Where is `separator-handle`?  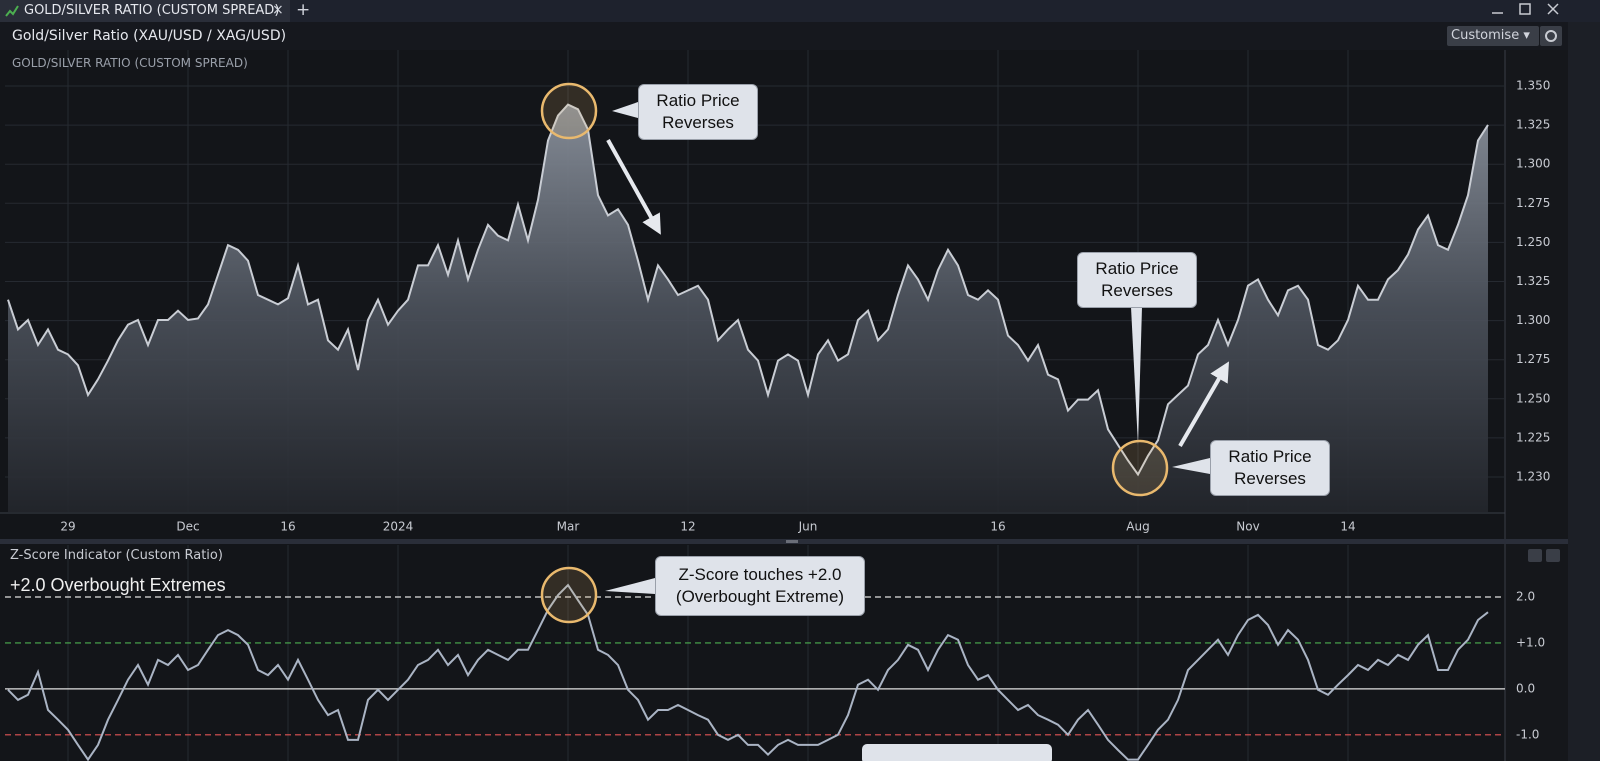 separator-handle is located at coordinates (792, 541).